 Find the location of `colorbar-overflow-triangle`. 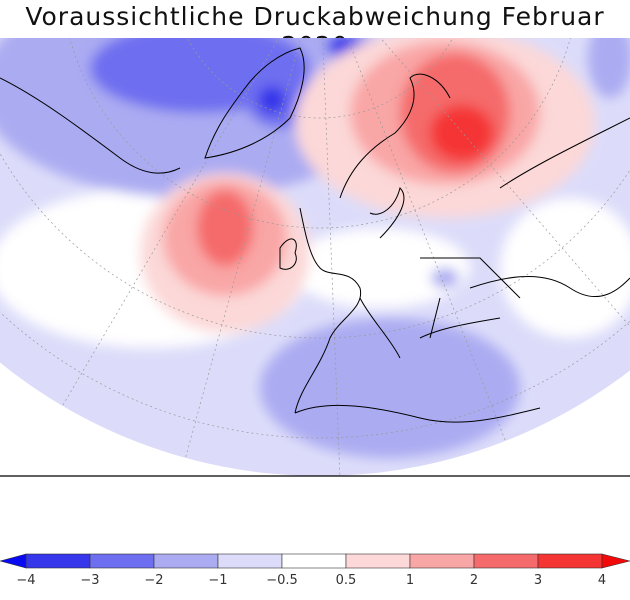

colorbar-overflow-triangle is located at coordinates (615, 561).